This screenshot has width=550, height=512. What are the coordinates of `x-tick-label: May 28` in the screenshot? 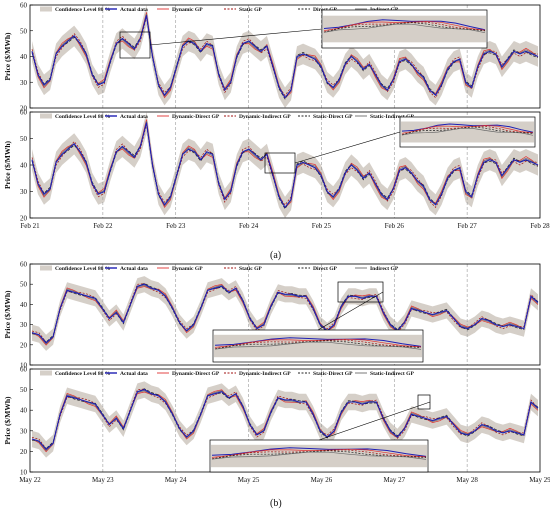 It's located at (467, 480).